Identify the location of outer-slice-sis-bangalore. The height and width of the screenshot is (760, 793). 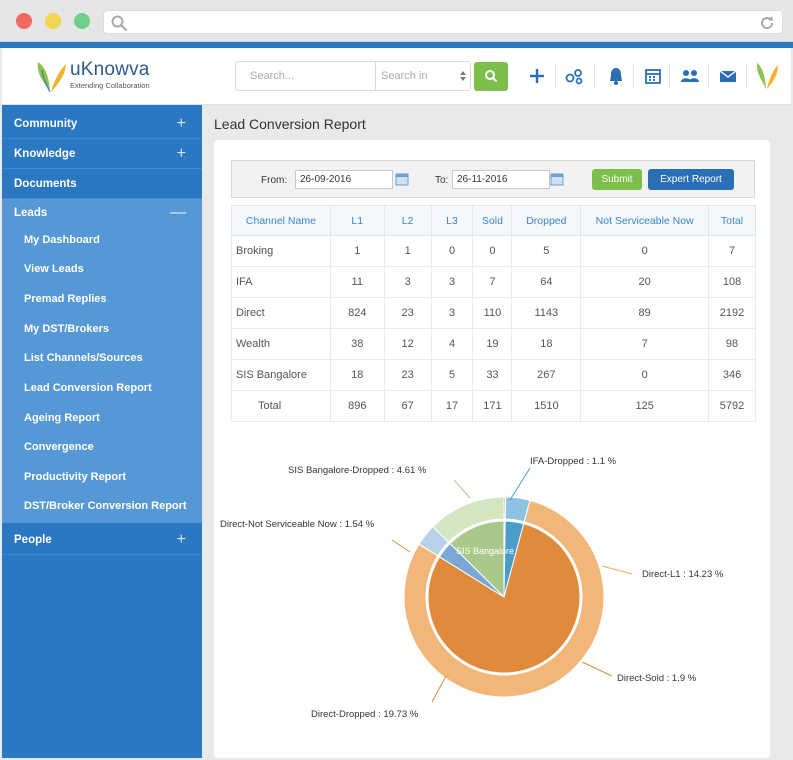
(468, 519).